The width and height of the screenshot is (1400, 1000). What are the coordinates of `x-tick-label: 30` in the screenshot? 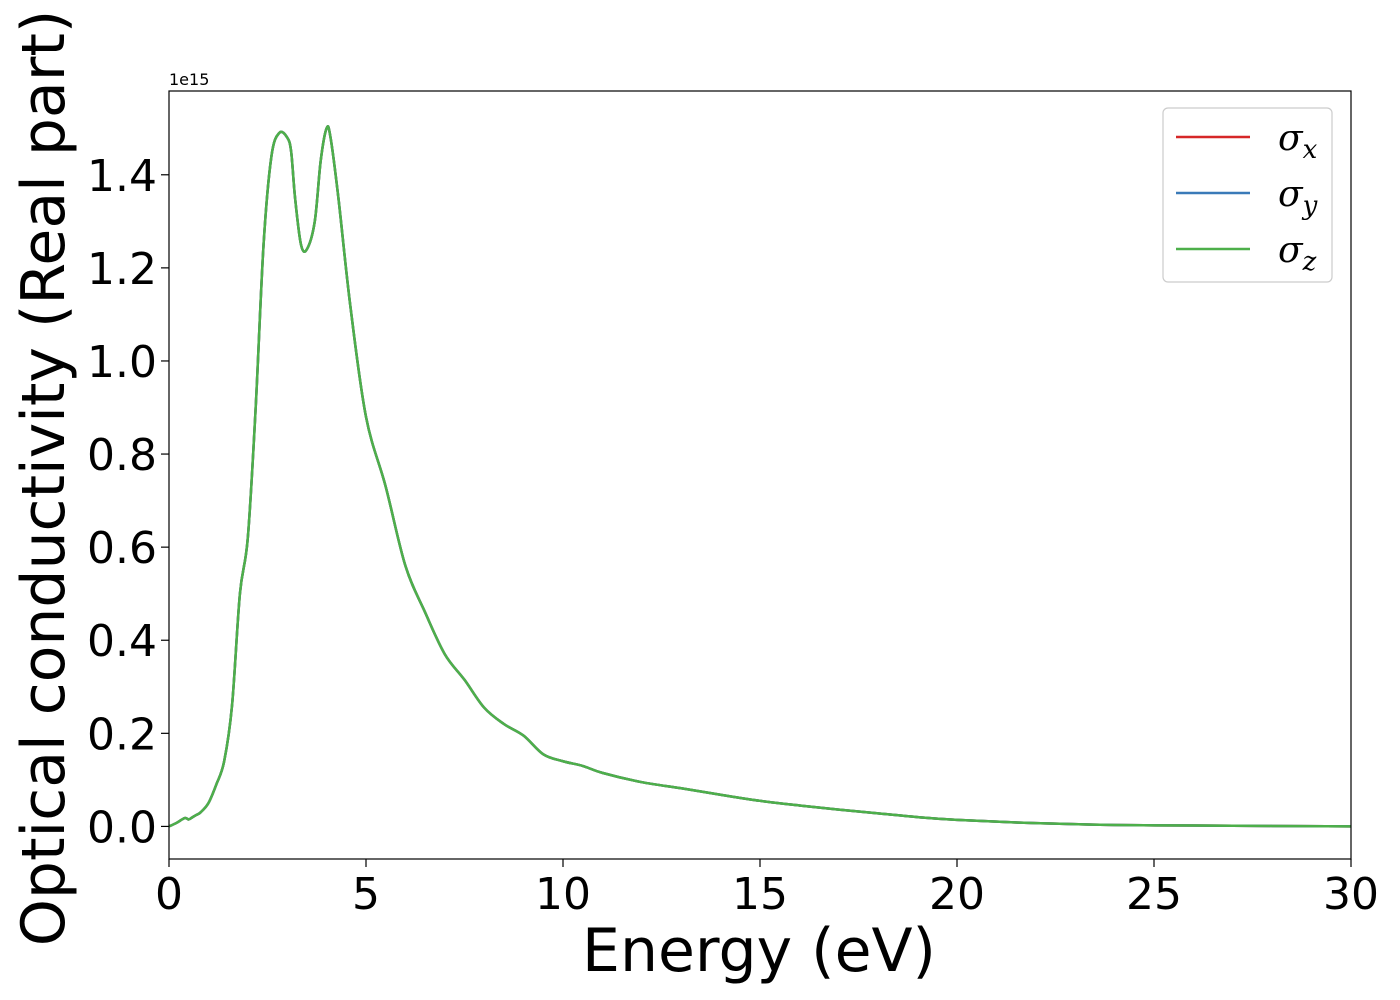 It's located at (1351, 894).